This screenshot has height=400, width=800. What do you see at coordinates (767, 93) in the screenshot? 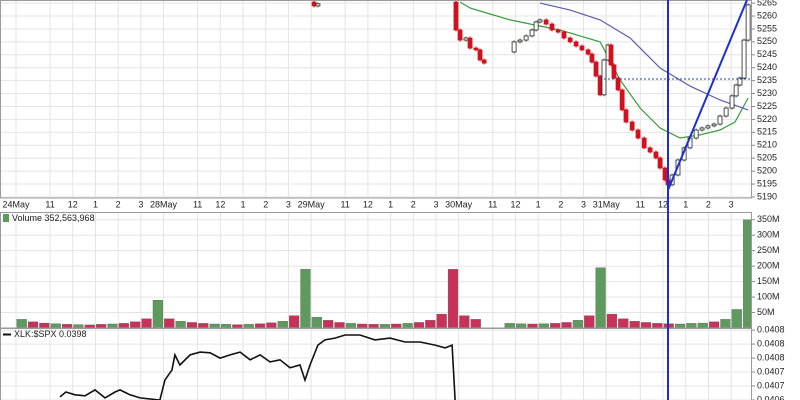
I see `y-tick-label: 5230` at bounding box center [767, 93].